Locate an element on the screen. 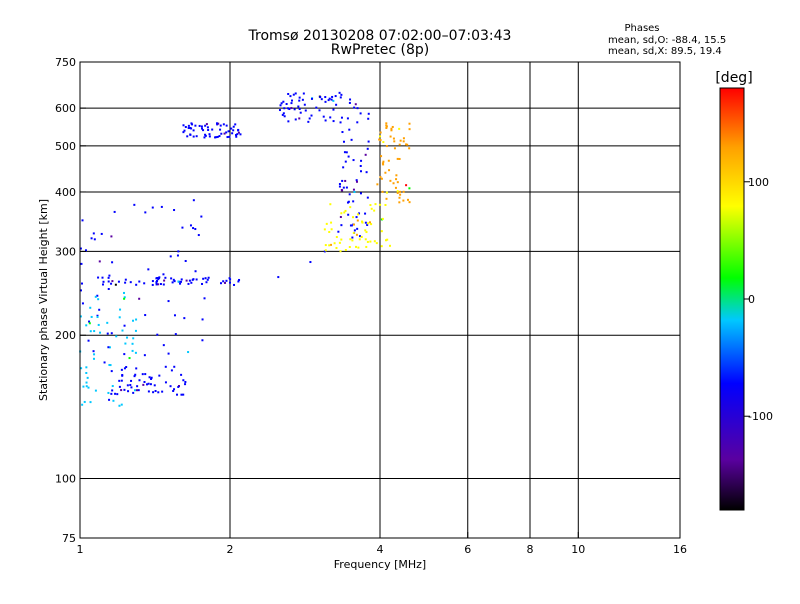 Image resolution: width=800 pixels, height=604 pixels. y-tick-label: 750 is located at coordinates (65, 62).